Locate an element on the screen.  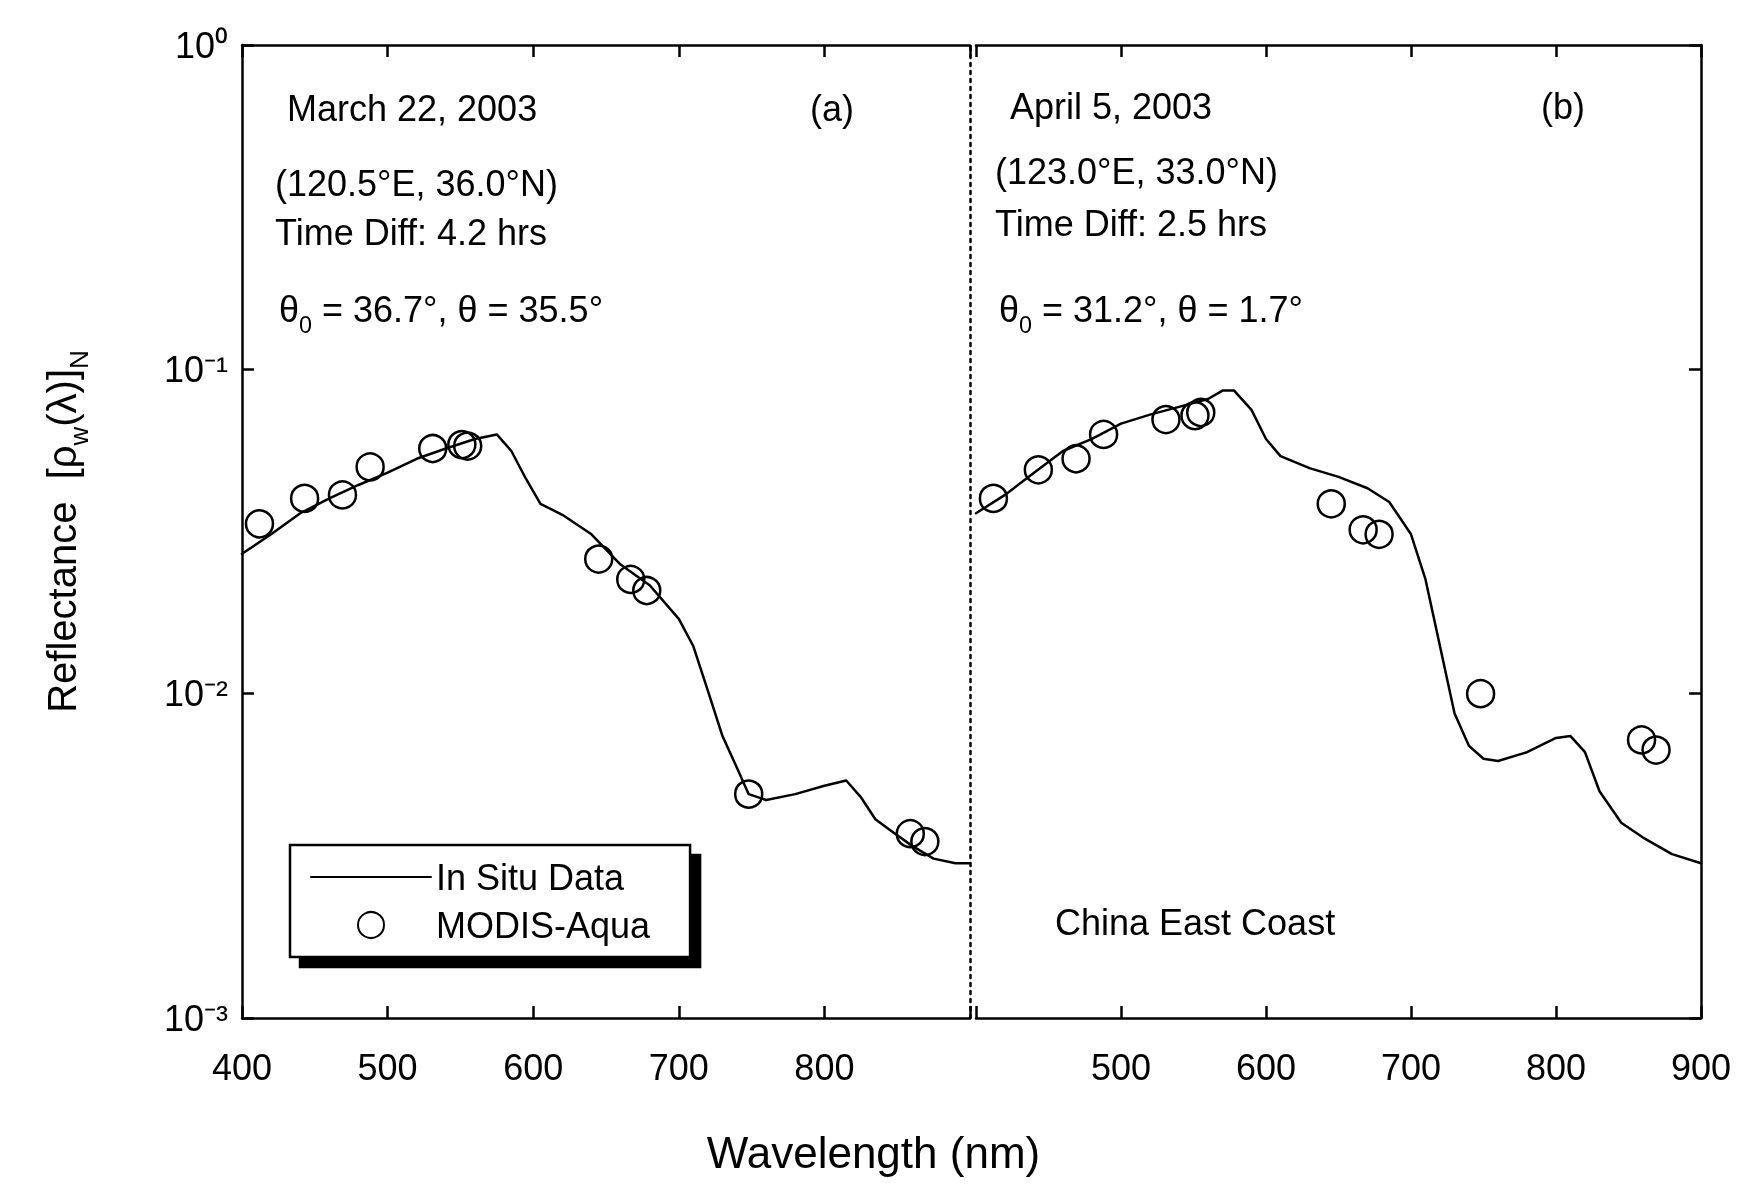
annotation: Time Diff: 2.5 hrs is located at coordinates (1131, 223).